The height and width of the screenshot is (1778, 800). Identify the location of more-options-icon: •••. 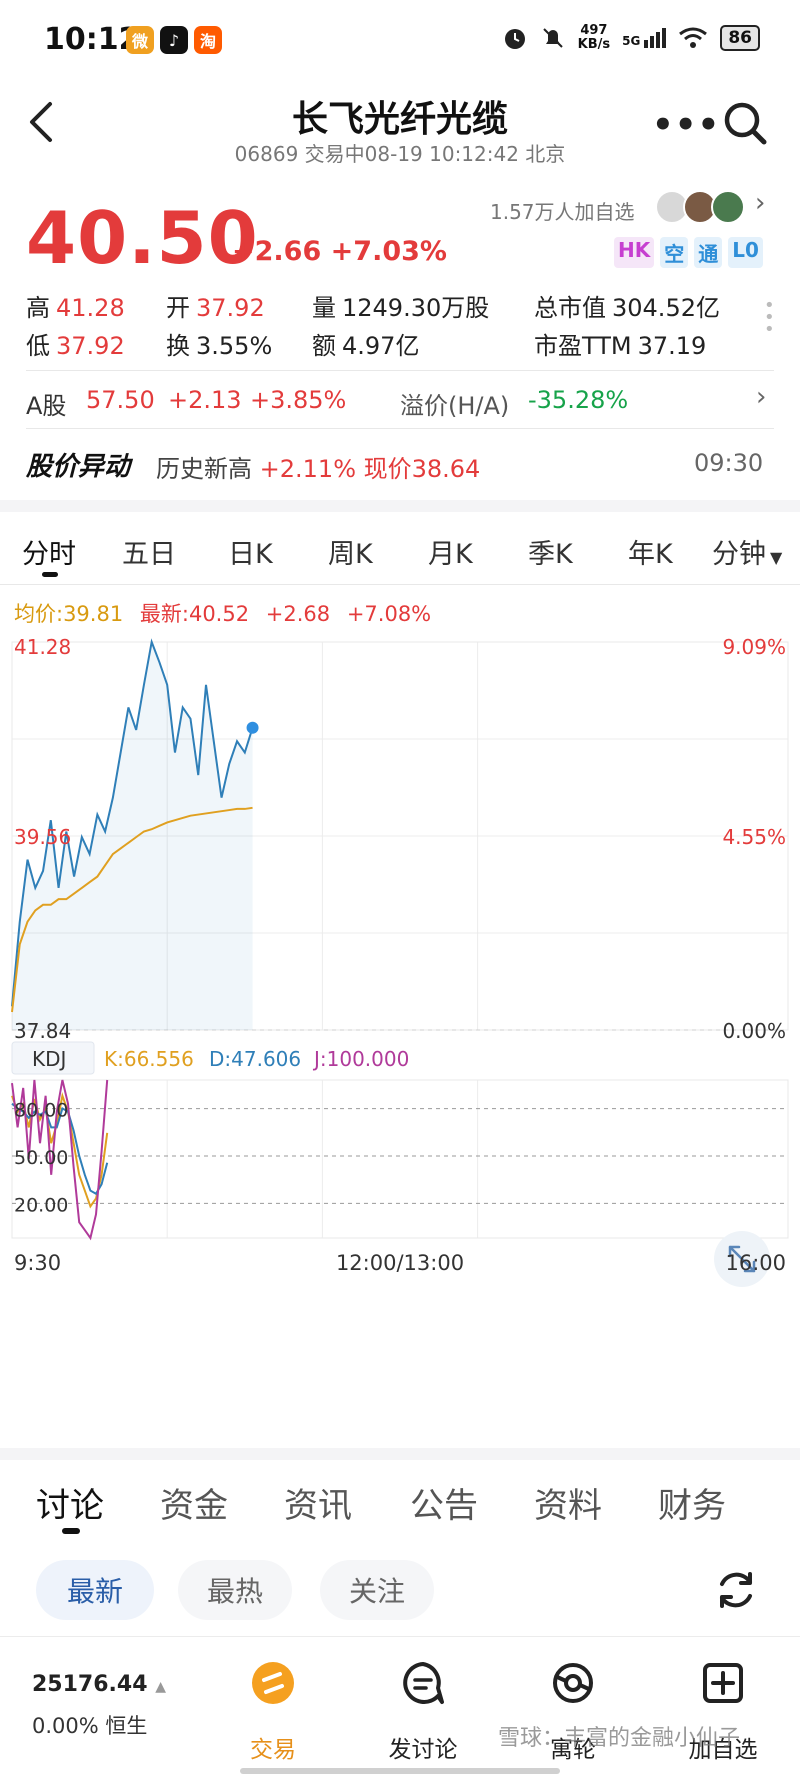
(686, 125).